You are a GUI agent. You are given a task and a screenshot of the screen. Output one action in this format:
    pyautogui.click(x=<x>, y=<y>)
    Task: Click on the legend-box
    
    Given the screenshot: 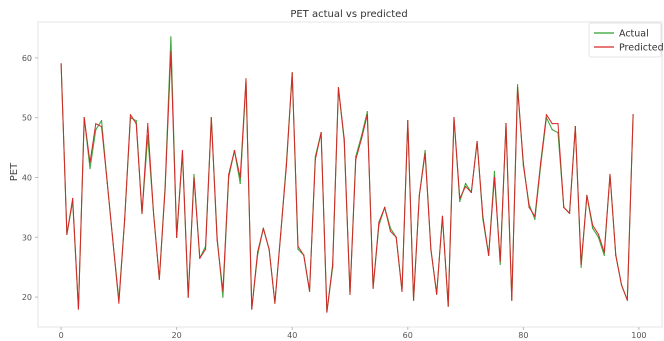 What is the action you would take?
    pyautogui.click(x=625, y=40)
    